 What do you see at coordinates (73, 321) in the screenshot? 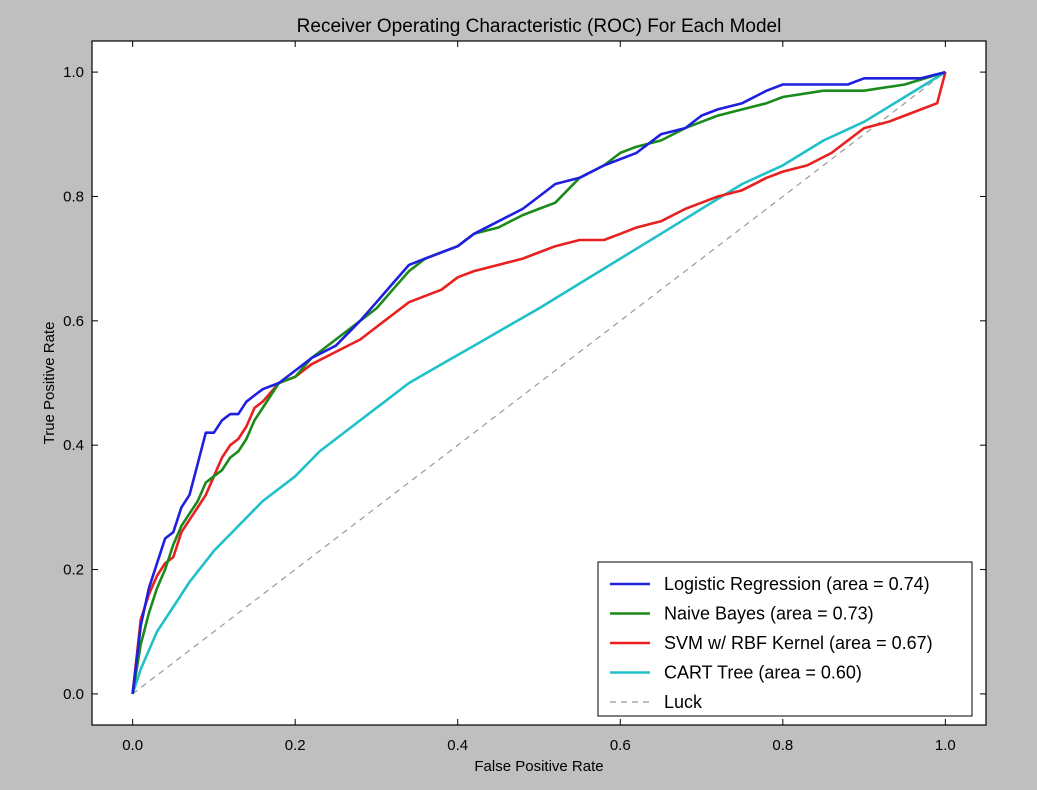
I see `y-tick-label: 0.6` at bounding box center [73, 321].